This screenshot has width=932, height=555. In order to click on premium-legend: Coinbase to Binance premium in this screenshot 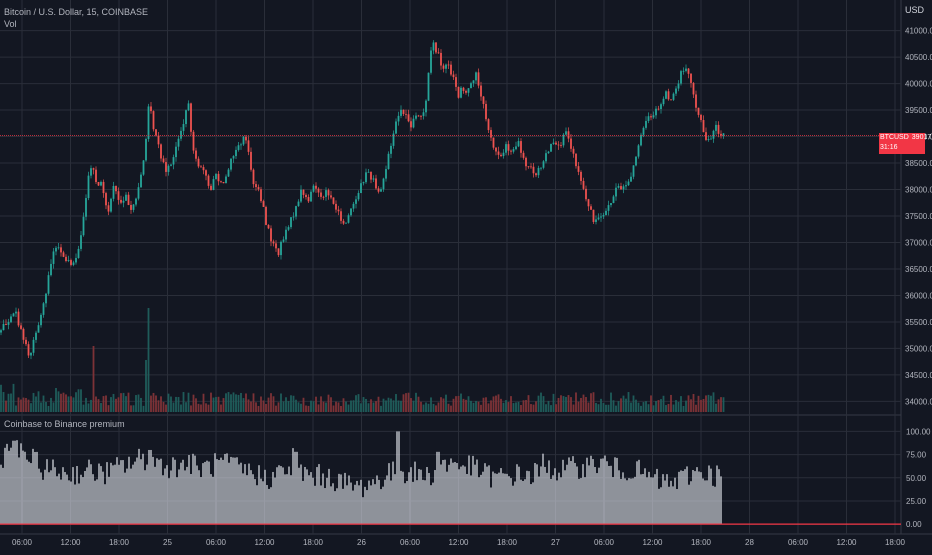, I will do `click(64, 424)`.